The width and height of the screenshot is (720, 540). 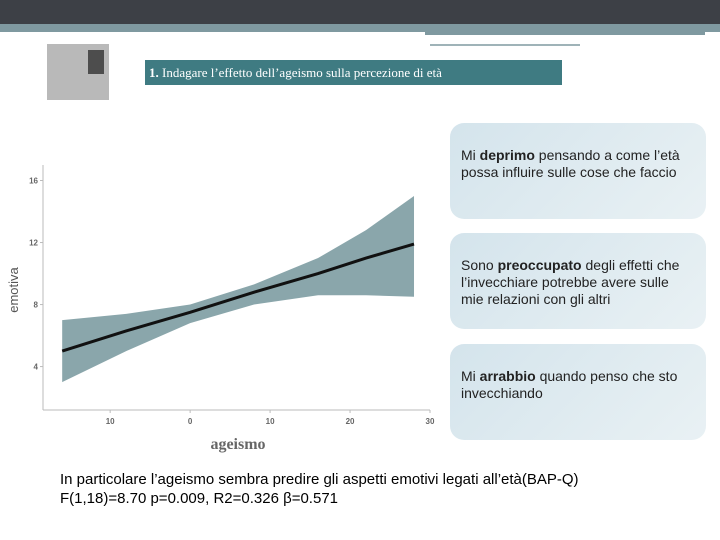 What do you see at coordinates (13, 289) in the screenshot?
I see `y-axis-label: emotiva` at bounding box center [13, 289].